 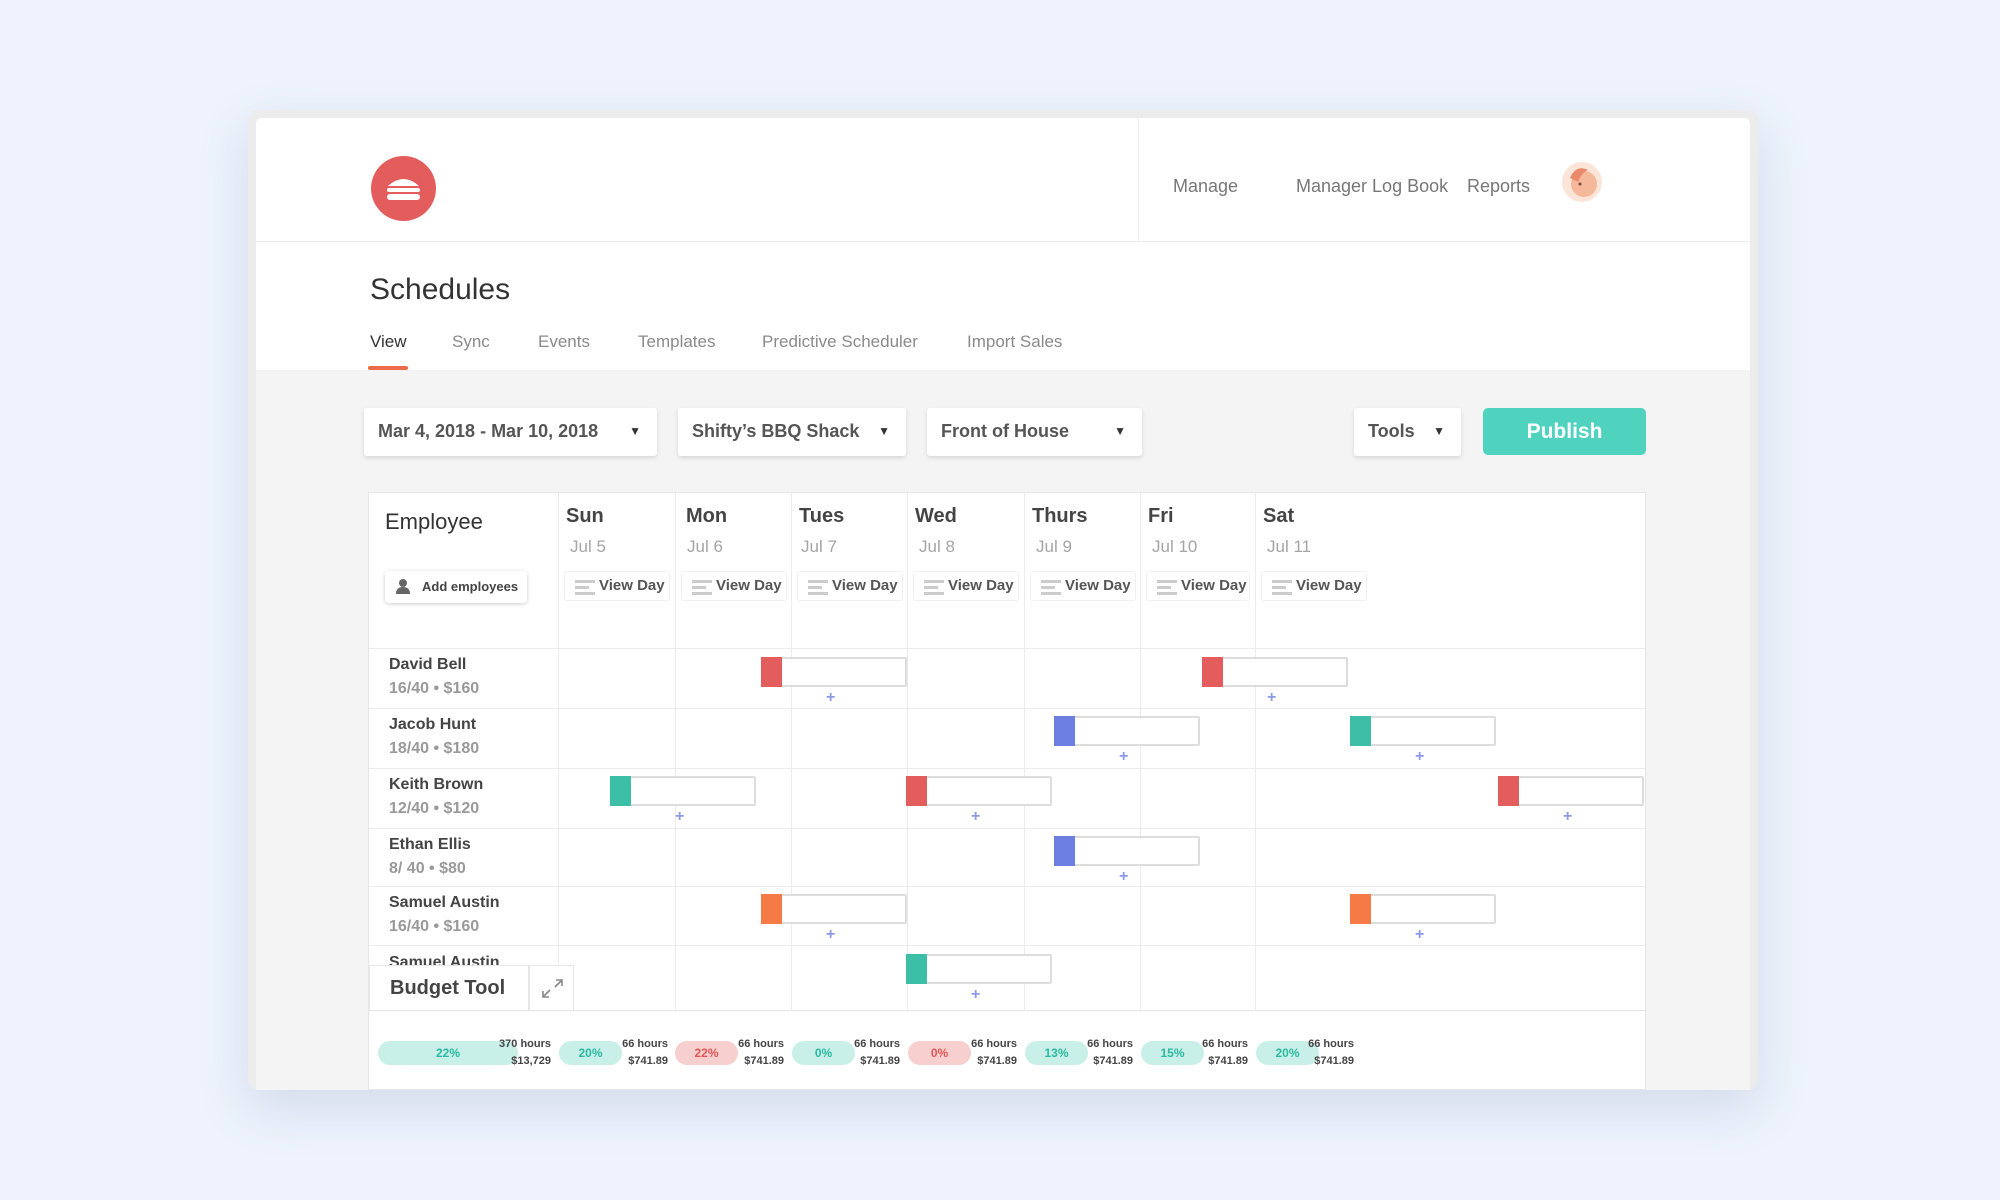 What do you see at coordinates (403, 586) in the screenshot?
I see `person-icon` at bounding box center [403, 586].